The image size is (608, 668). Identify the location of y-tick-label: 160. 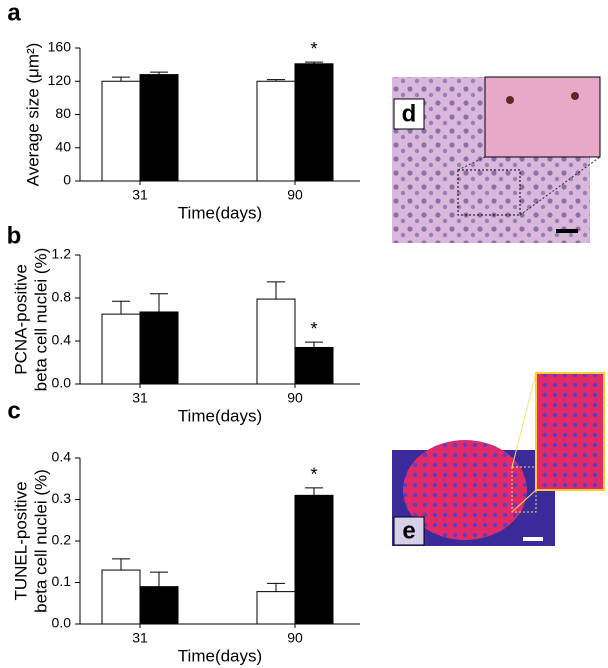
(60, 47).